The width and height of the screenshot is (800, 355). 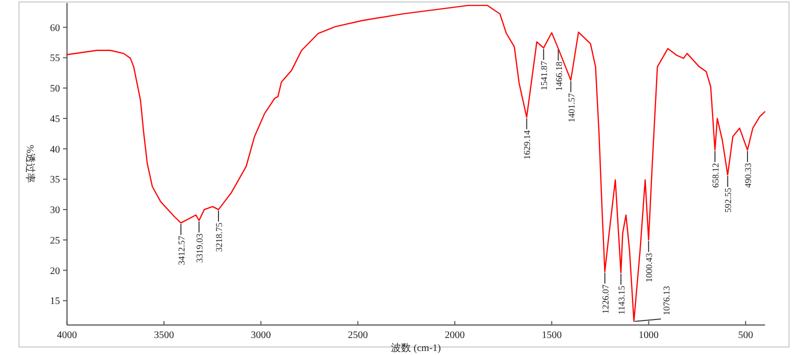 I want to click on x-tick-label: 1500, so click(x=552, y=335).